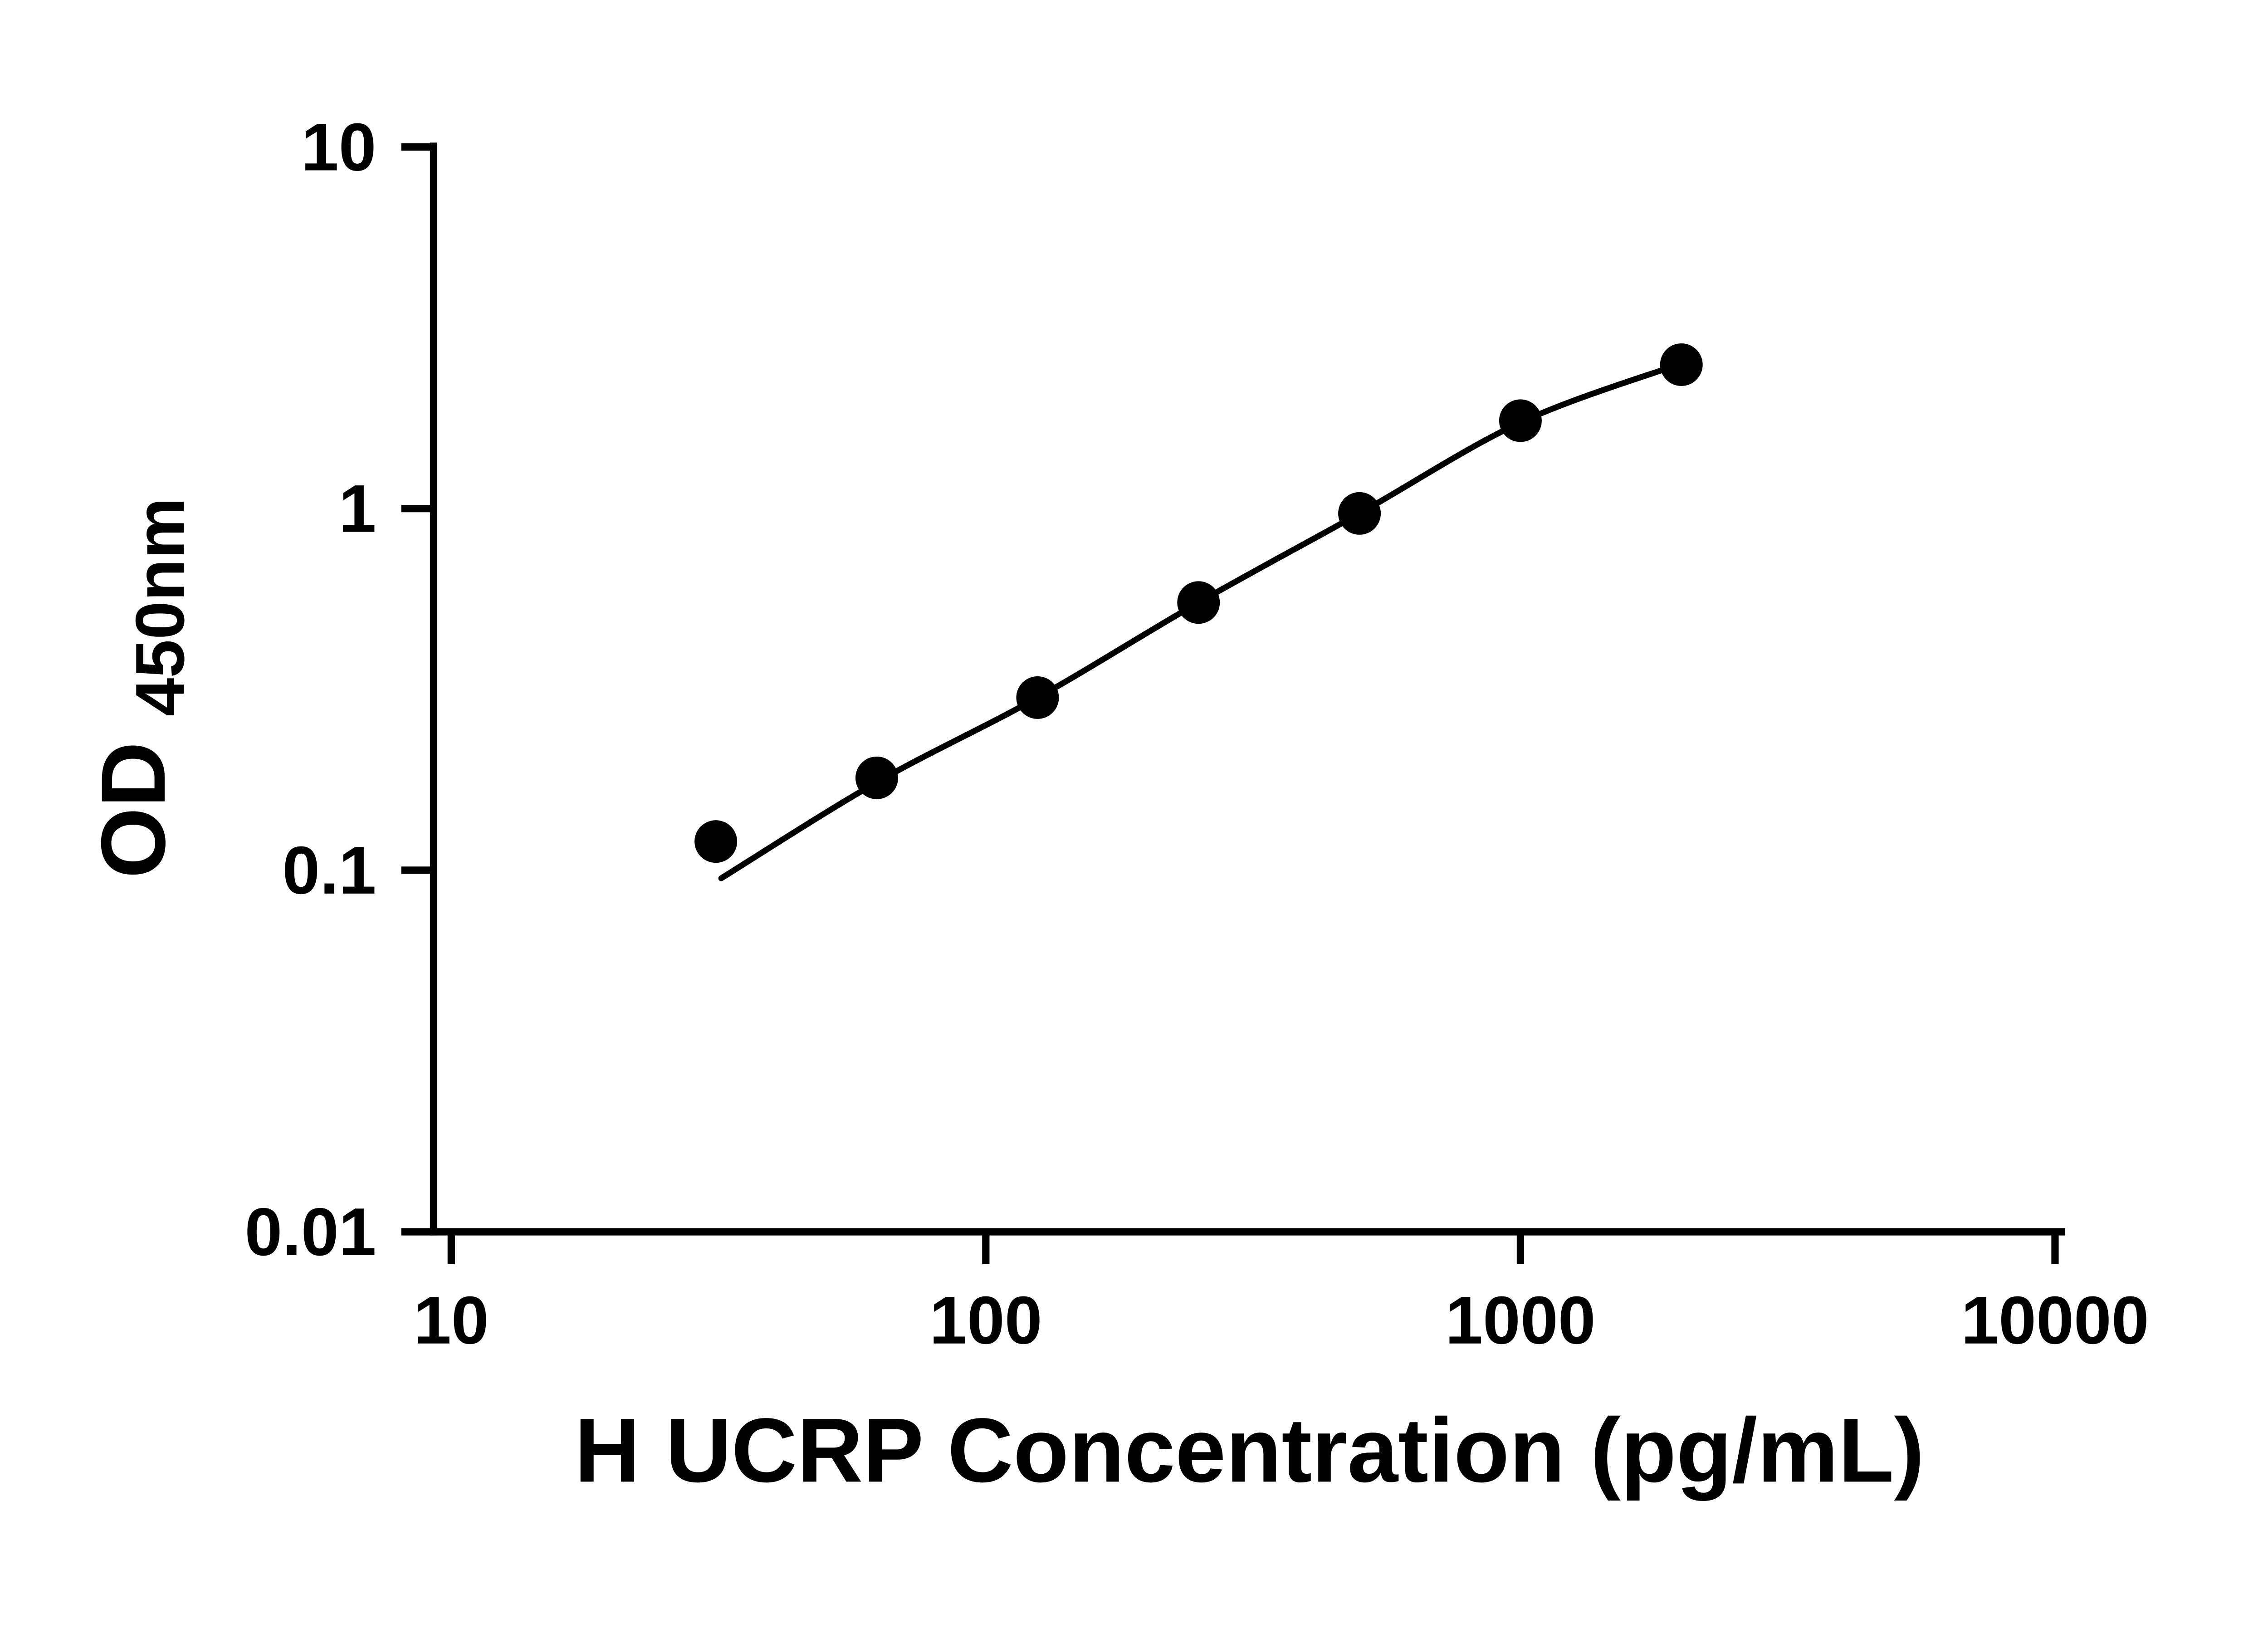 The image size is (2268, 1633). What do you see at coordinates (985, 1320) in the screenshot?
I see `x-tick-label: 100` at bounding box center [985, 1320].